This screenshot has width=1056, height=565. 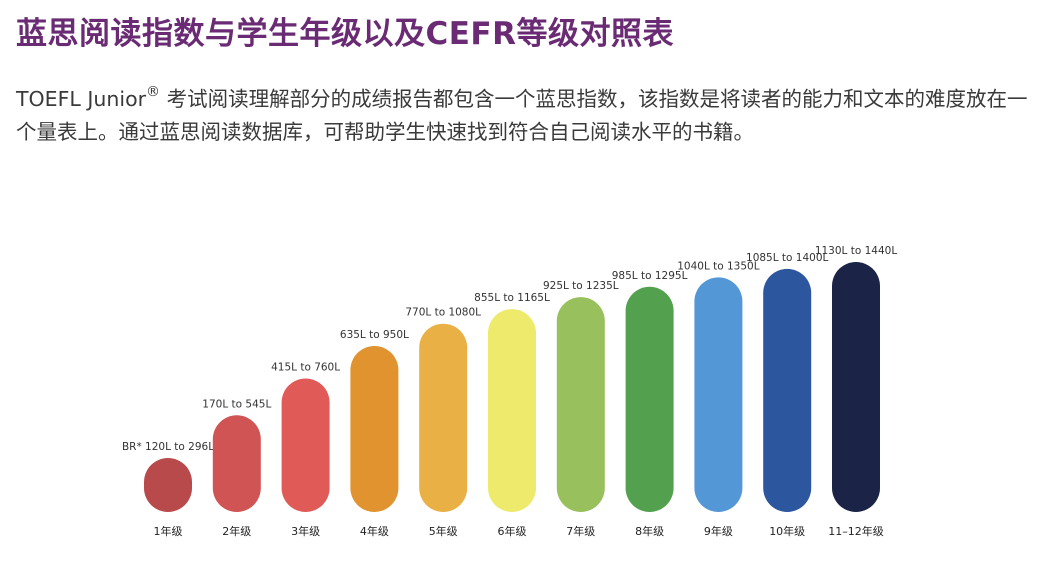 I want to click on range-label-4: 635L to 950L, so click(x=374, y=335).